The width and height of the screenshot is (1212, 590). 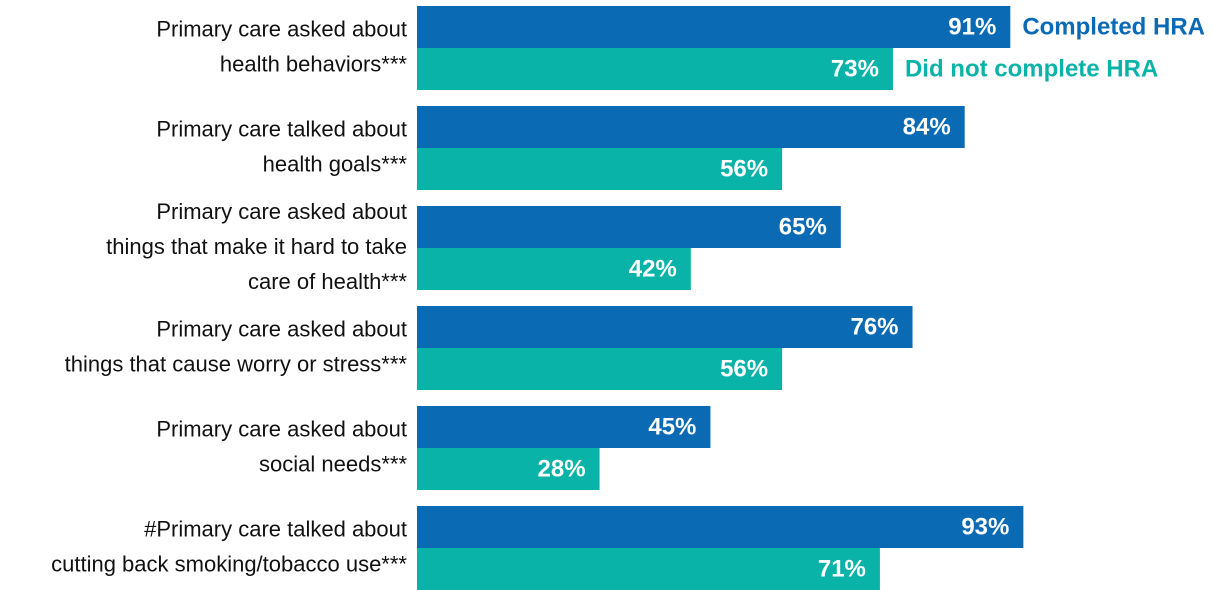 What do you see at coordinates (855, 68) in the screenshot?
I see `value-label: 73%` at bounding box center [855, 68].